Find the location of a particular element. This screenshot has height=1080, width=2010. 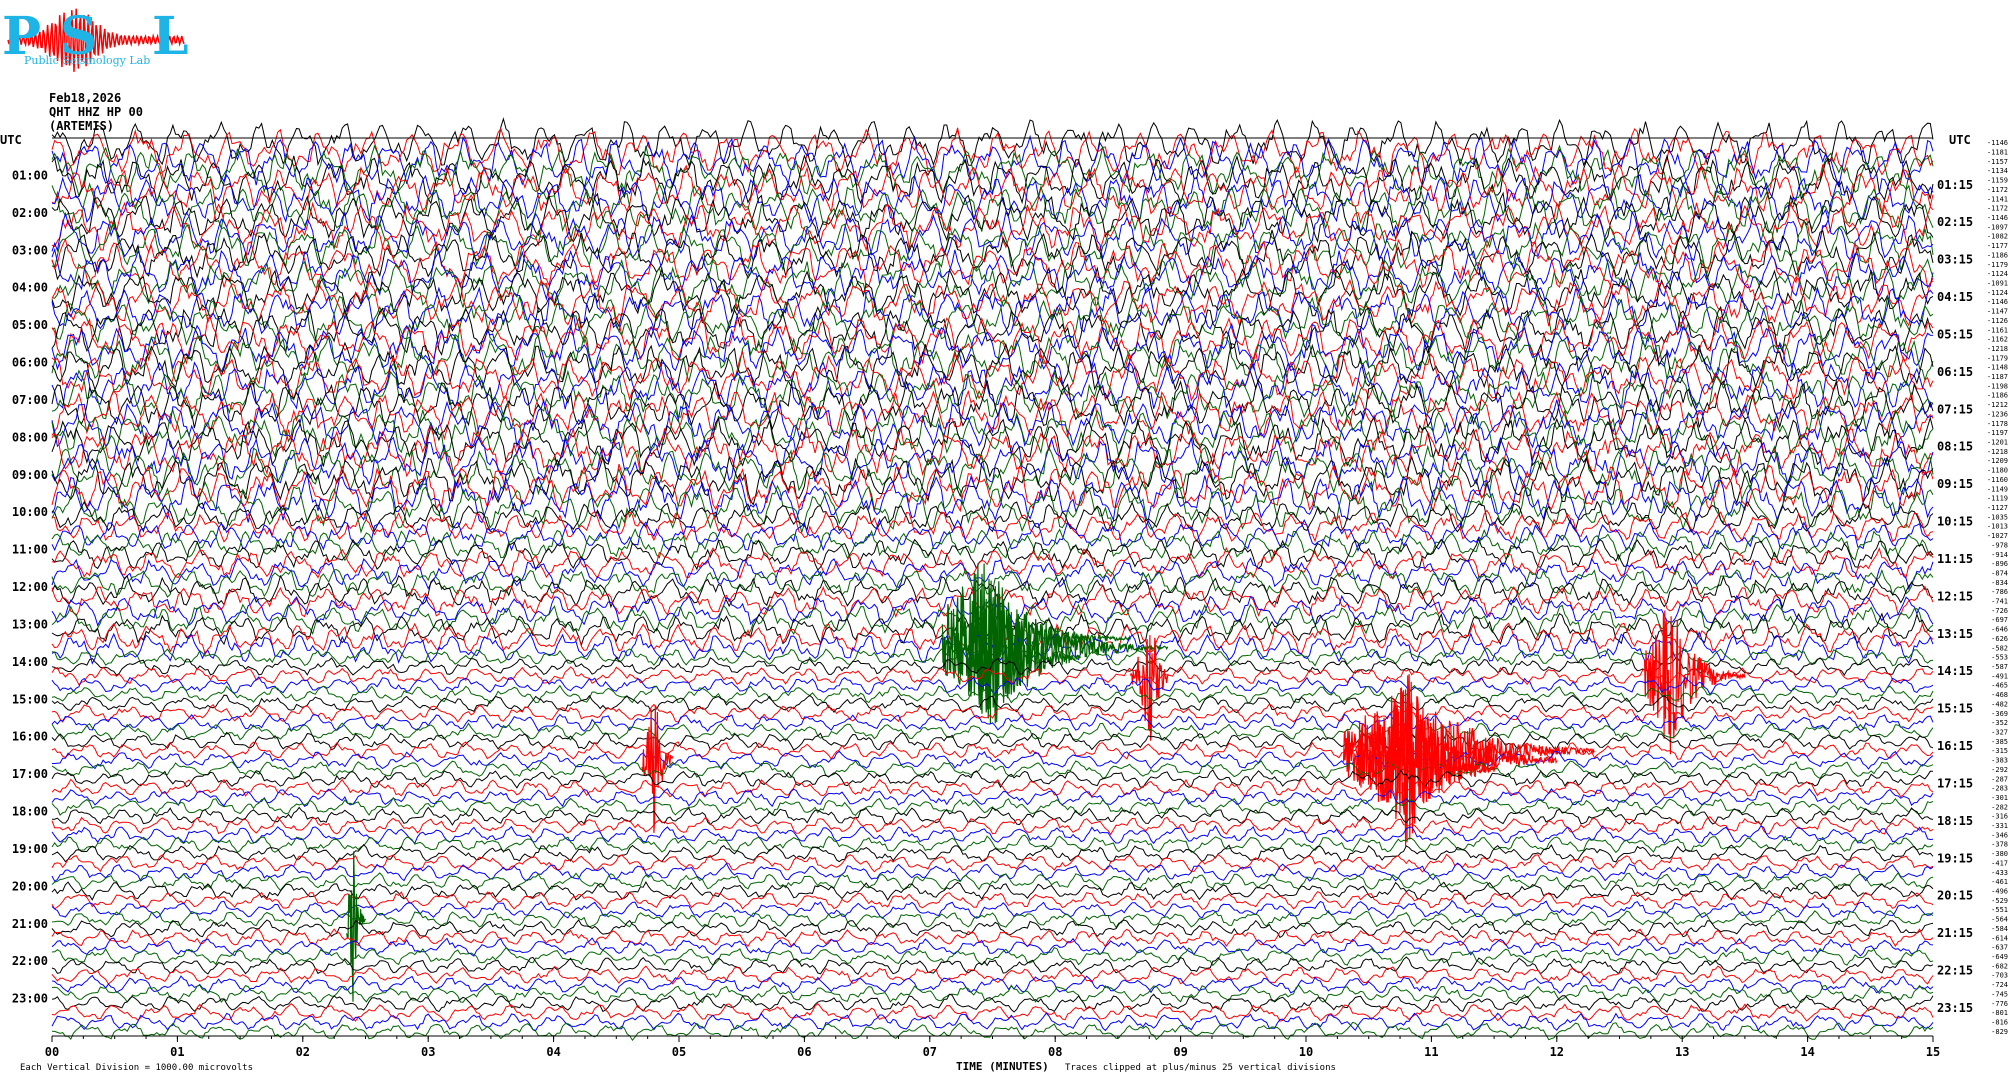

right-hour-label: 05:15 is located at coordinates (1955, 334).